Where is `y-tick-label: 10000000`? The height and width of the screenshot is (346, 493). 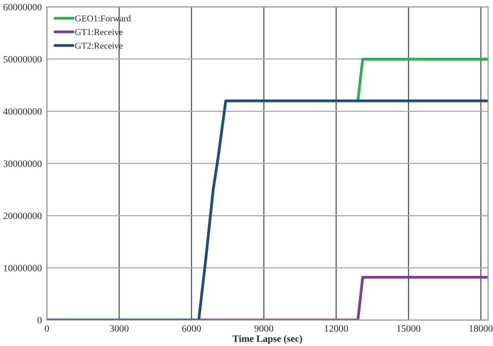 y-tick-label: 10000000 is located at coordinates (23, 268).